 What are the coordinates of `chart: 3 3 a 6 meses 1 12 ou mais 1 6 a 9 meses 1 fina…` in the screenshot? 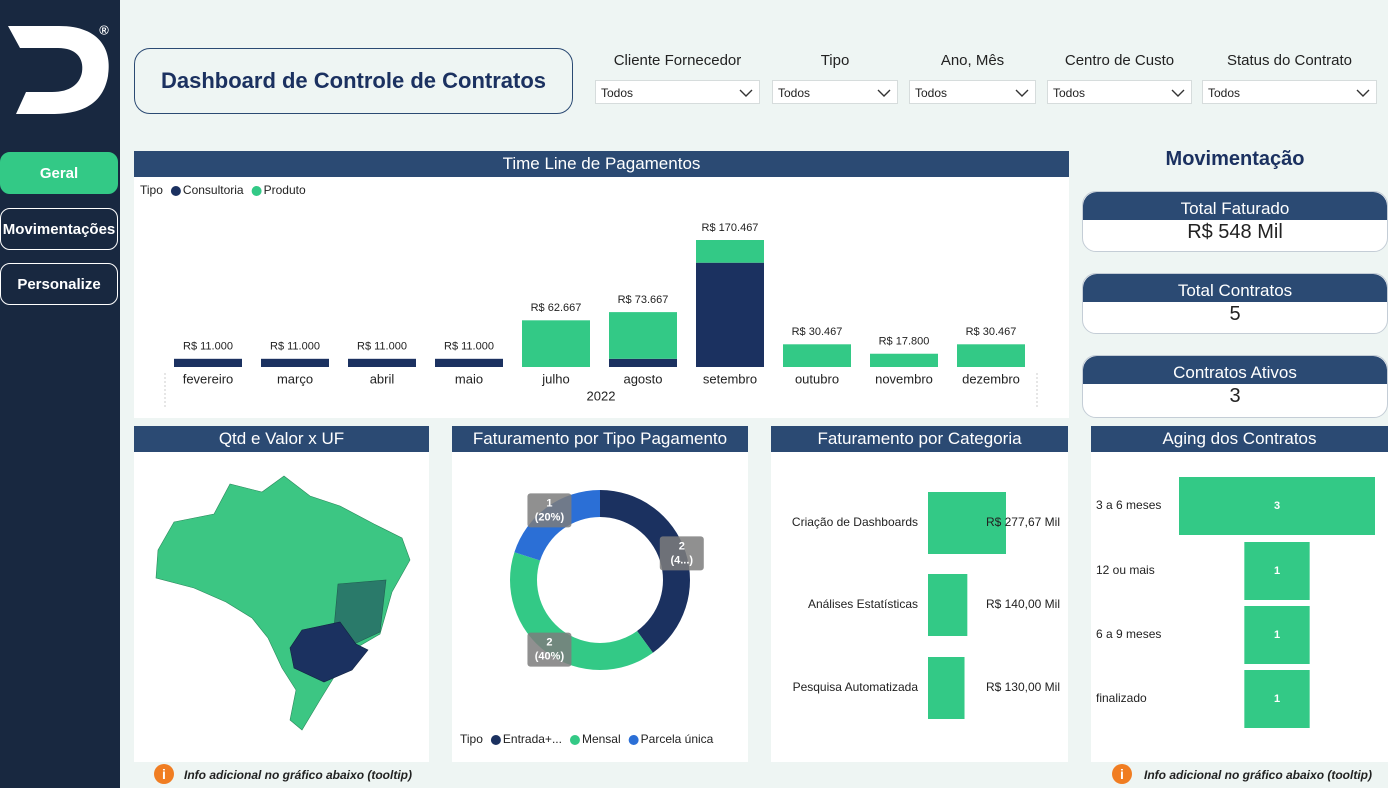 It's located at (1235, 602).